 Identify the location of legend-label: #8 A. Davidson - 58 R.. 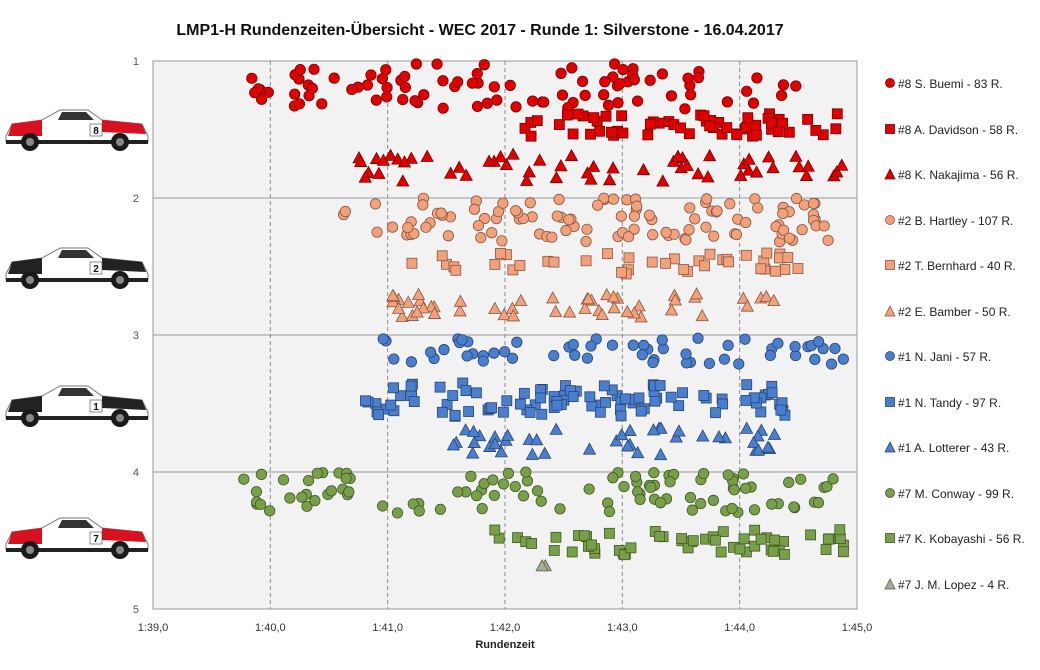
(958, 129).